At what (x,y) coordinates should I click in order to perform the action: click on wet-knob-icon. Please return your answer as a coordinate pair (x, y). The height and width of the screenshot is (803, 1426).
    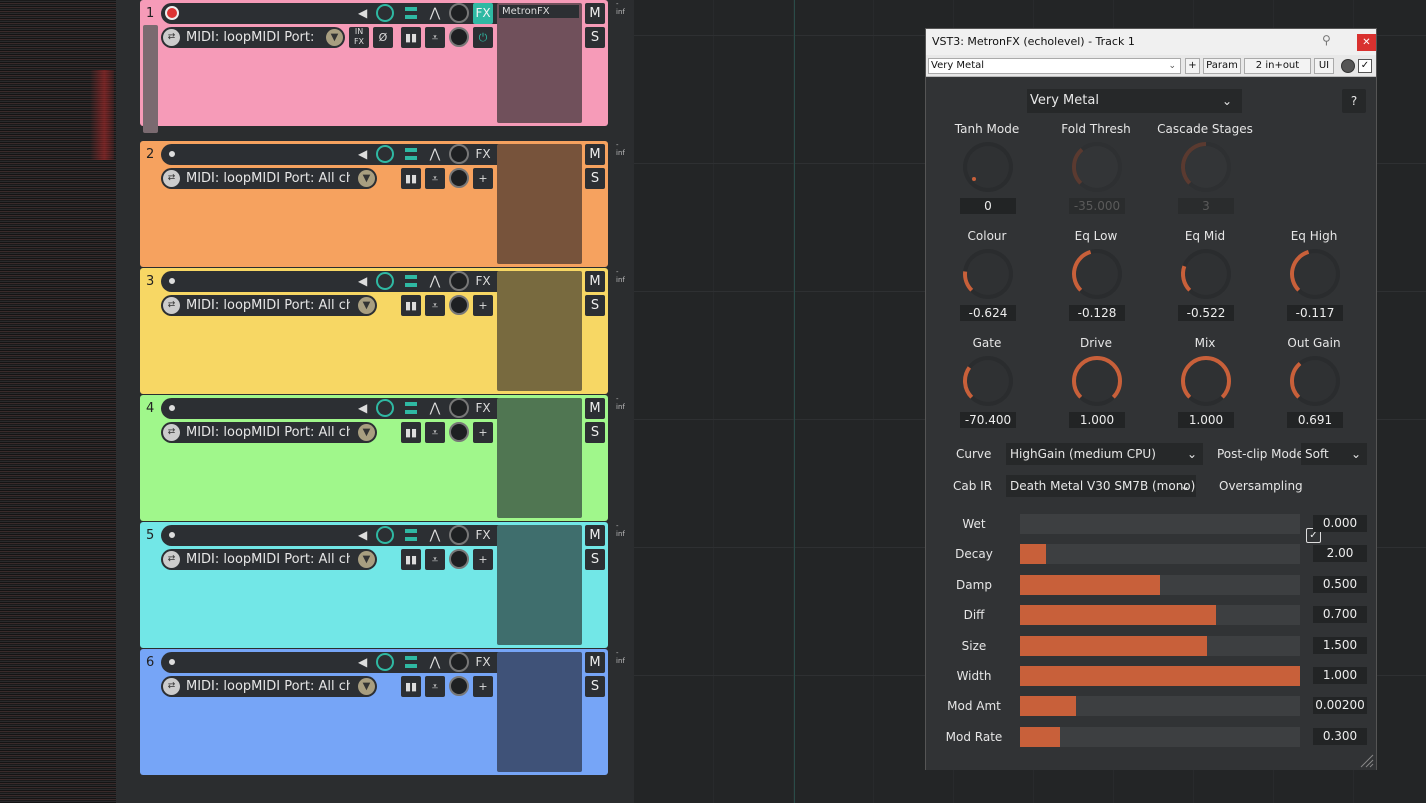
    Looking at the image, I should click on (1348, 66).